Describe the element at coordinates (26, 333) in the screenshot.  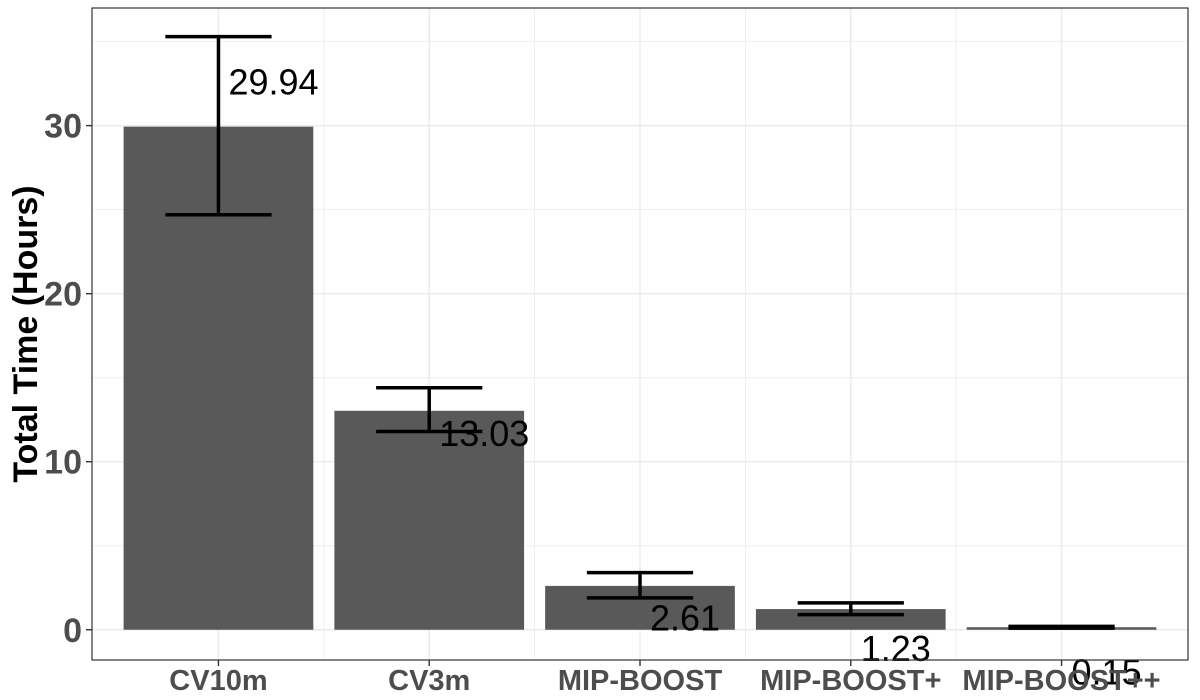
I see `y-axis-label: Total Time (Hours)` at that location.